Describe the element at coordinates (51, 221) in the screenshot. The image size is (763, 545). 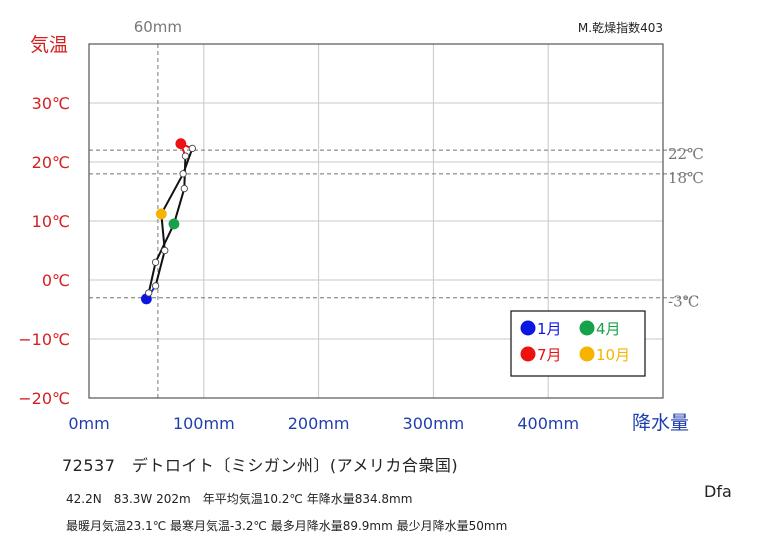
I see `y-tick-label: 10℃` at that location.